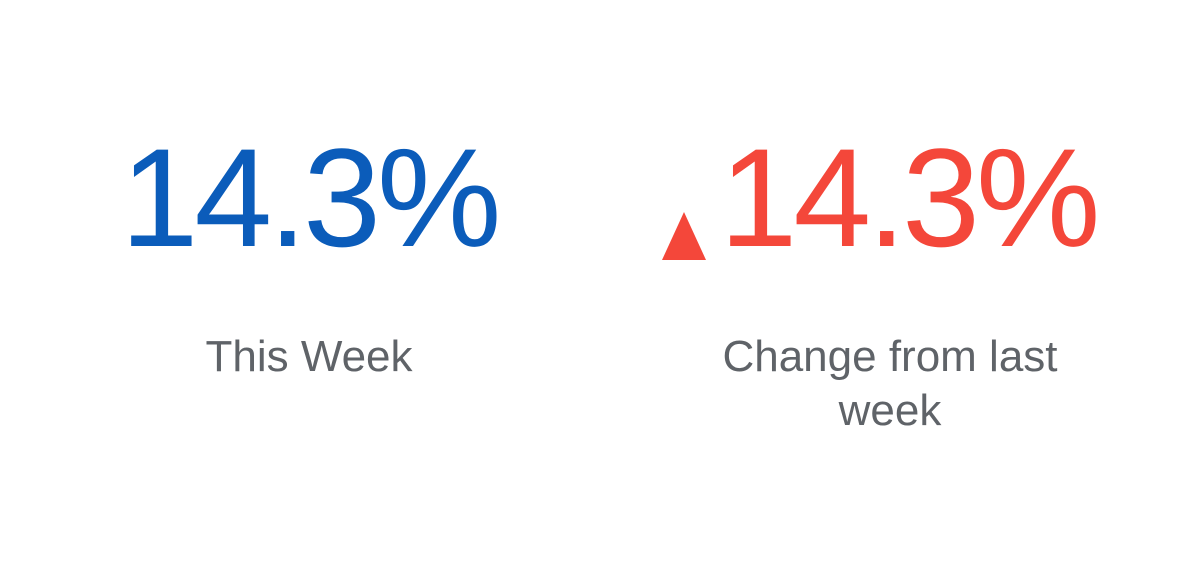  Describe the element at coordinates (890, 383) in the screenshot. I see `change-label: Change from last week` at that location.